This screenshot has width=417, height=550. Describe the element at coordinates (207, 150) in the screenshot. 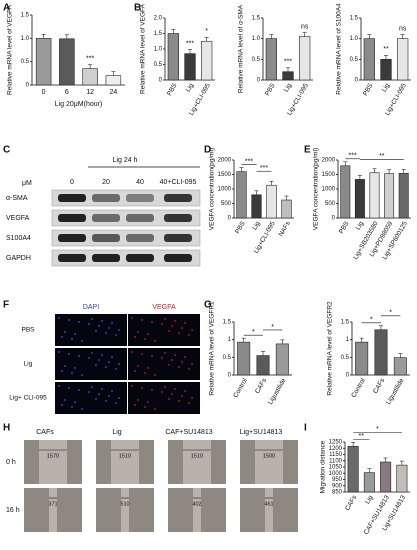

I see `panel-letter: D` at that location.